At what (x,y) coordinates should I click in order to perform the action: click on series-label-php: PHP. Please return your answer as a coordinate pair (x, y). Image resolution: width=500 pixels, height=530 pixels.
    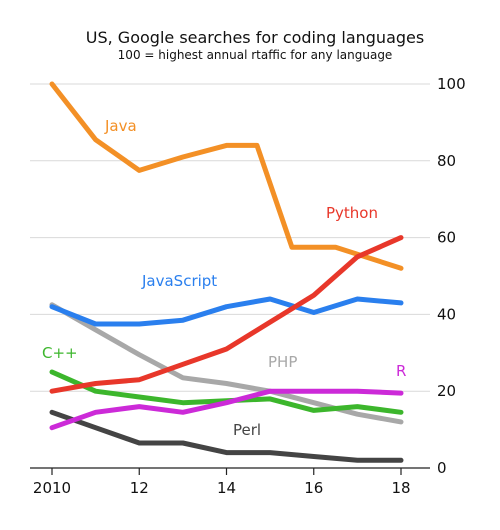
    Looking at the image, I should click on (282, 362).